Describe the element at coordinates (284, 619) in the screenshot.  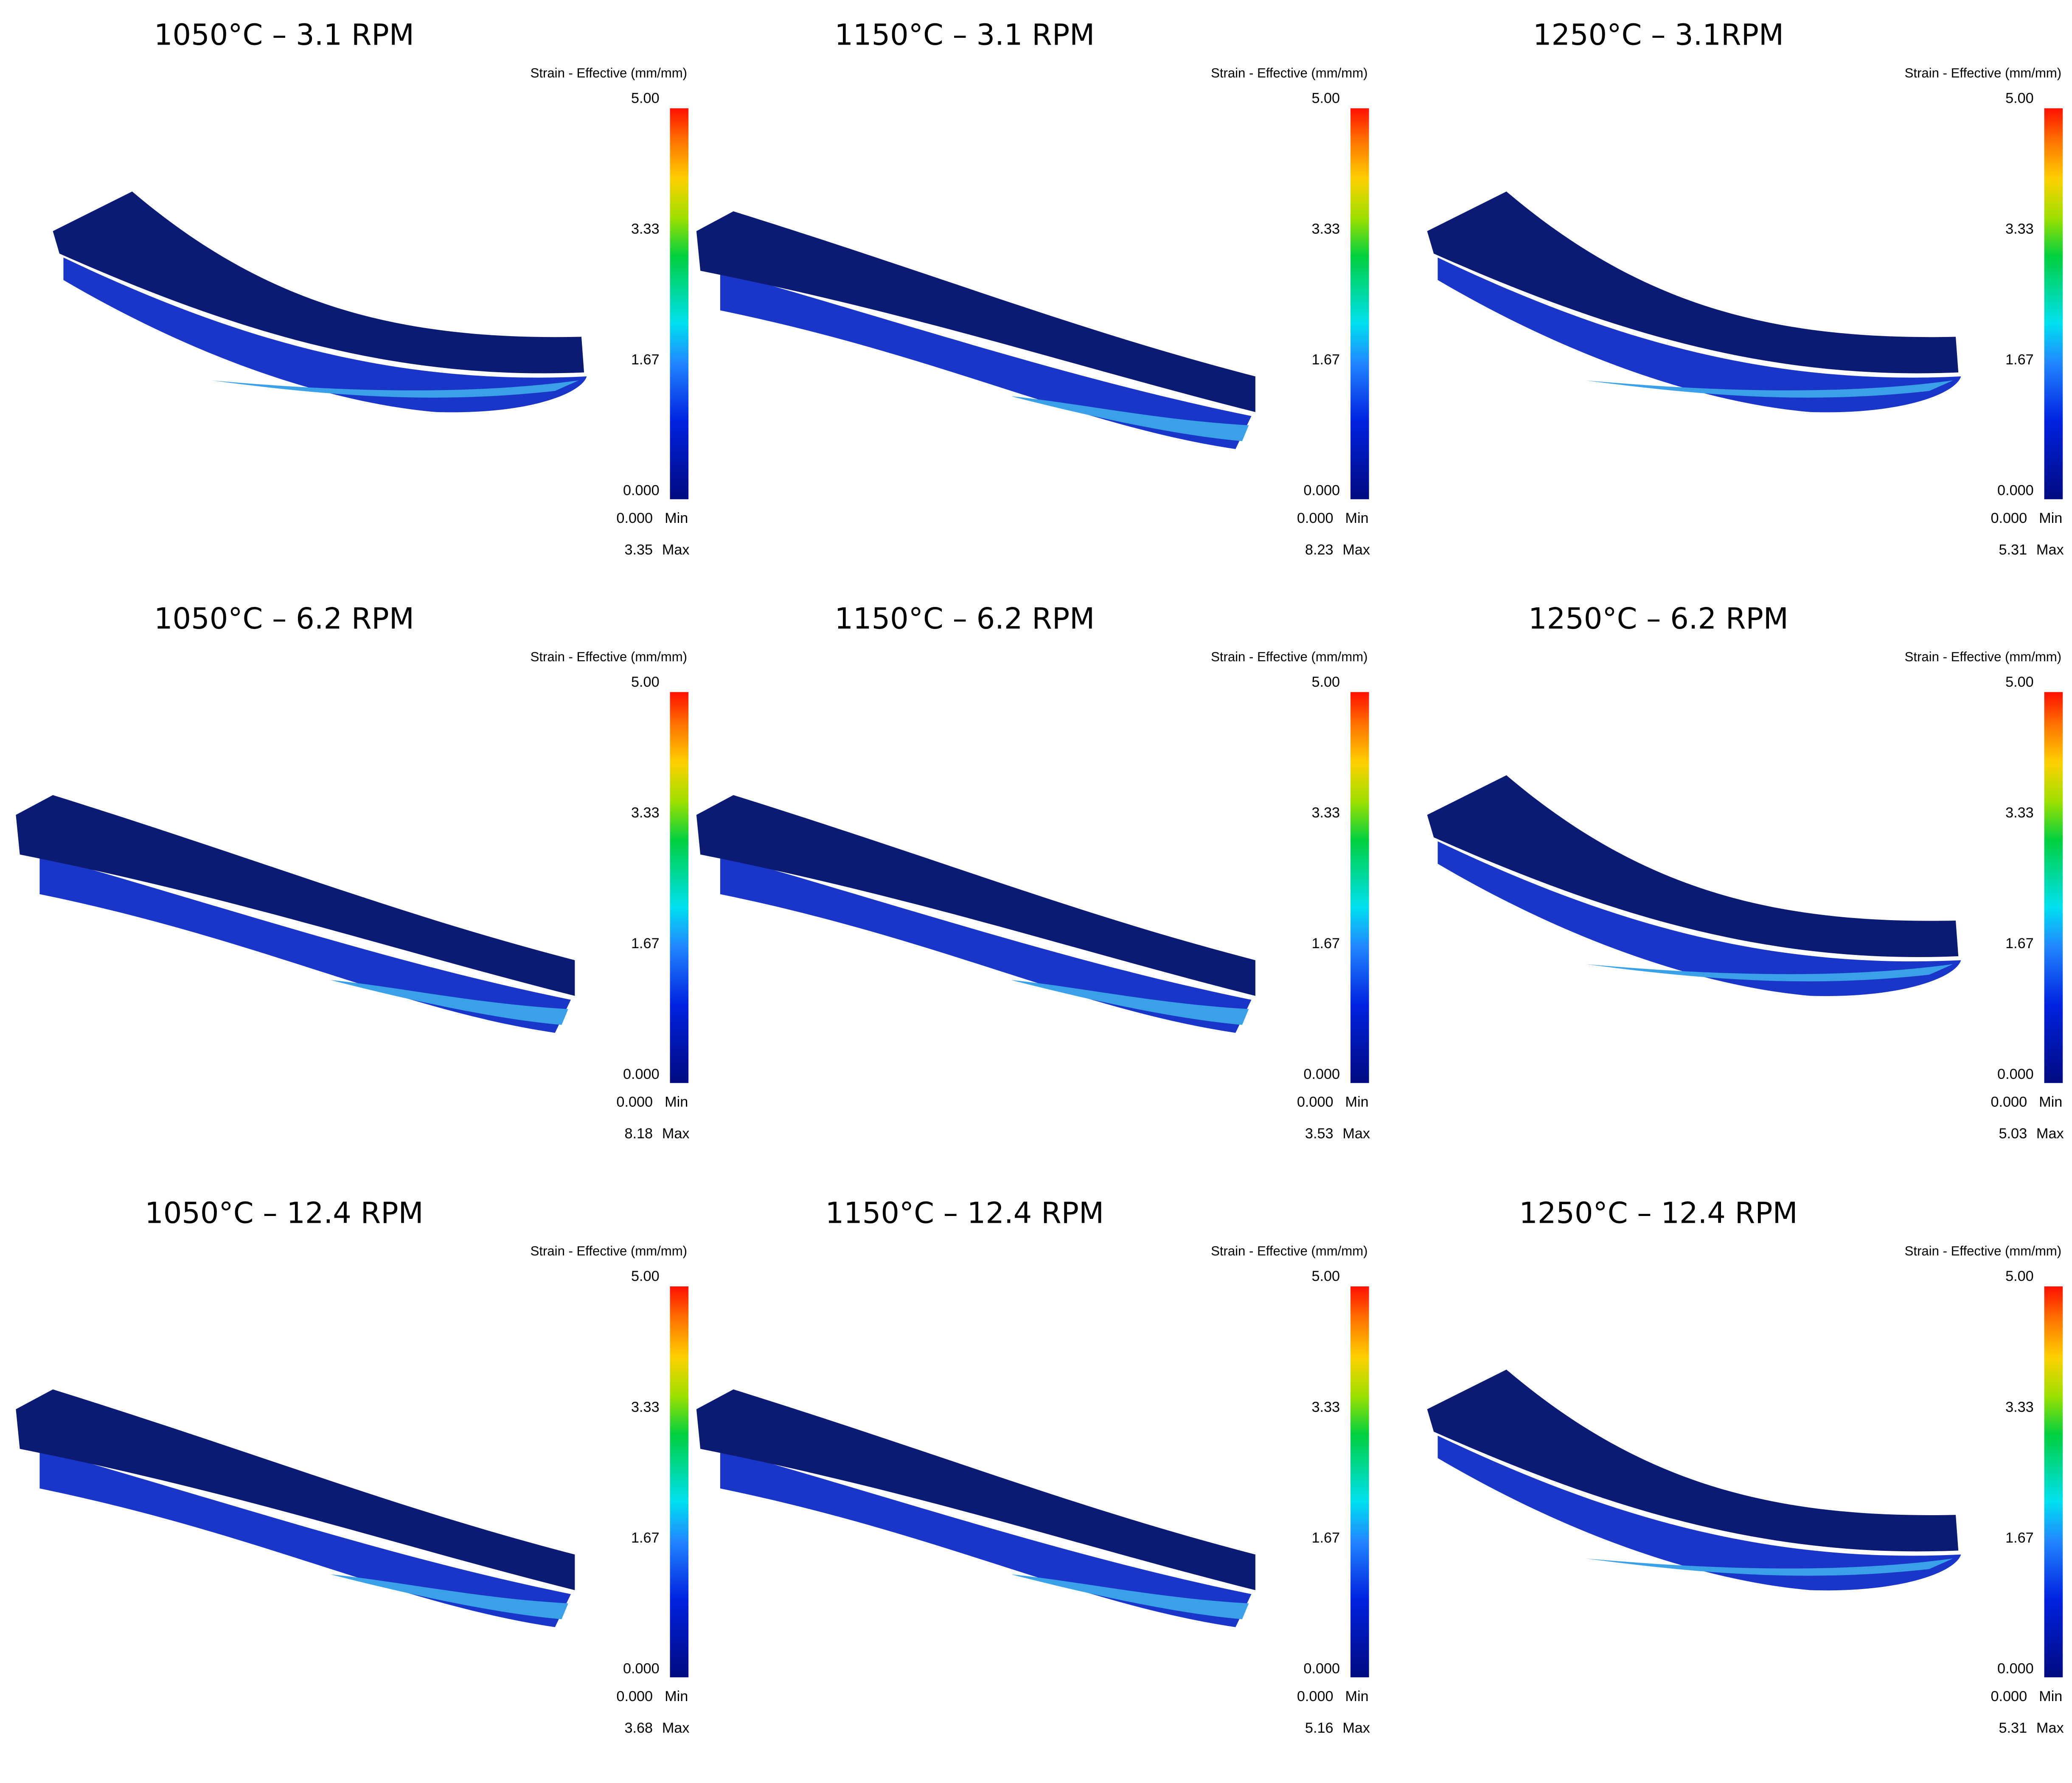
I see `panel-title: 1050°C – 6.2 RPM` at that location.